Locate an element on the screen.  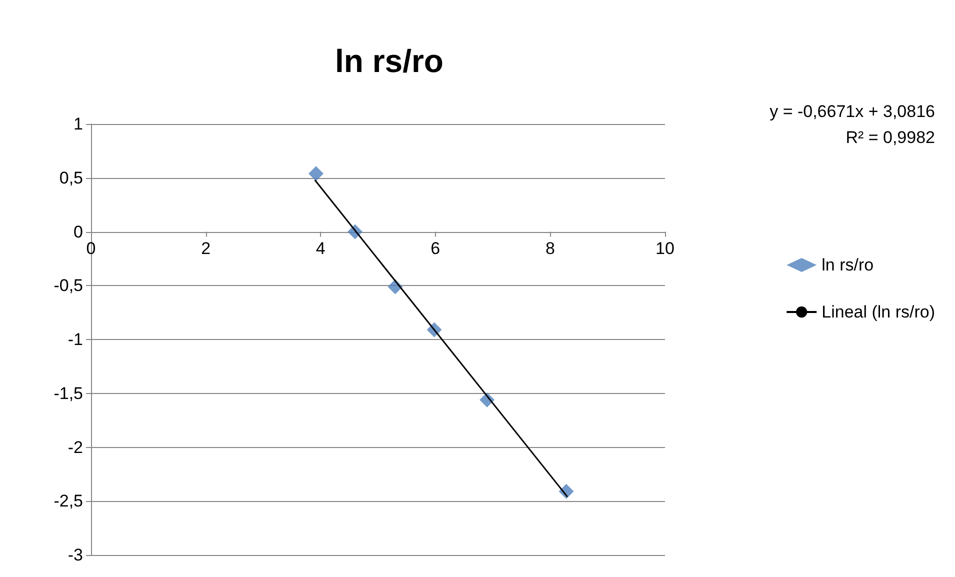
y-tick-label: 1 is located at coordinates (78, 124).